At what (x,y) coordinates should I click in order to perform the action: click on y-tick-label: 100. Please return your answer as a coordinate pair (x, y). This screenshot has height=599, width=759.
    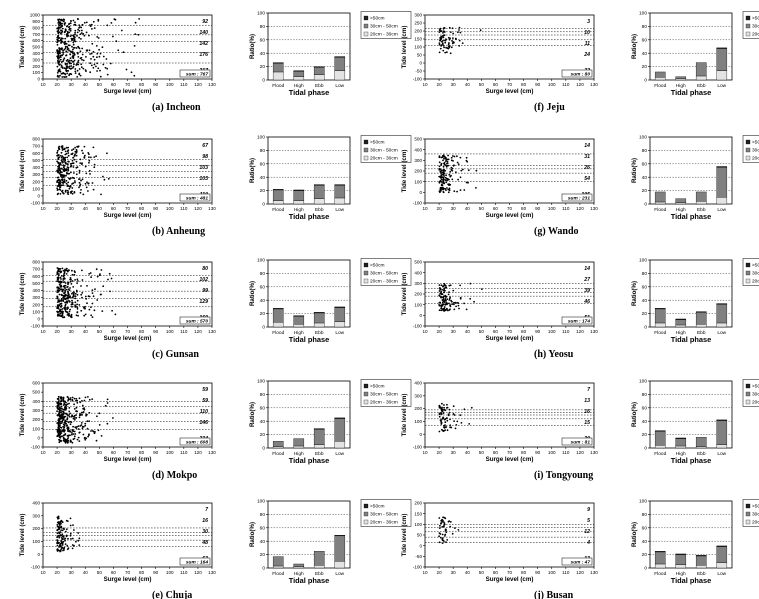
    Looking at the image, I should click on (36, 188).